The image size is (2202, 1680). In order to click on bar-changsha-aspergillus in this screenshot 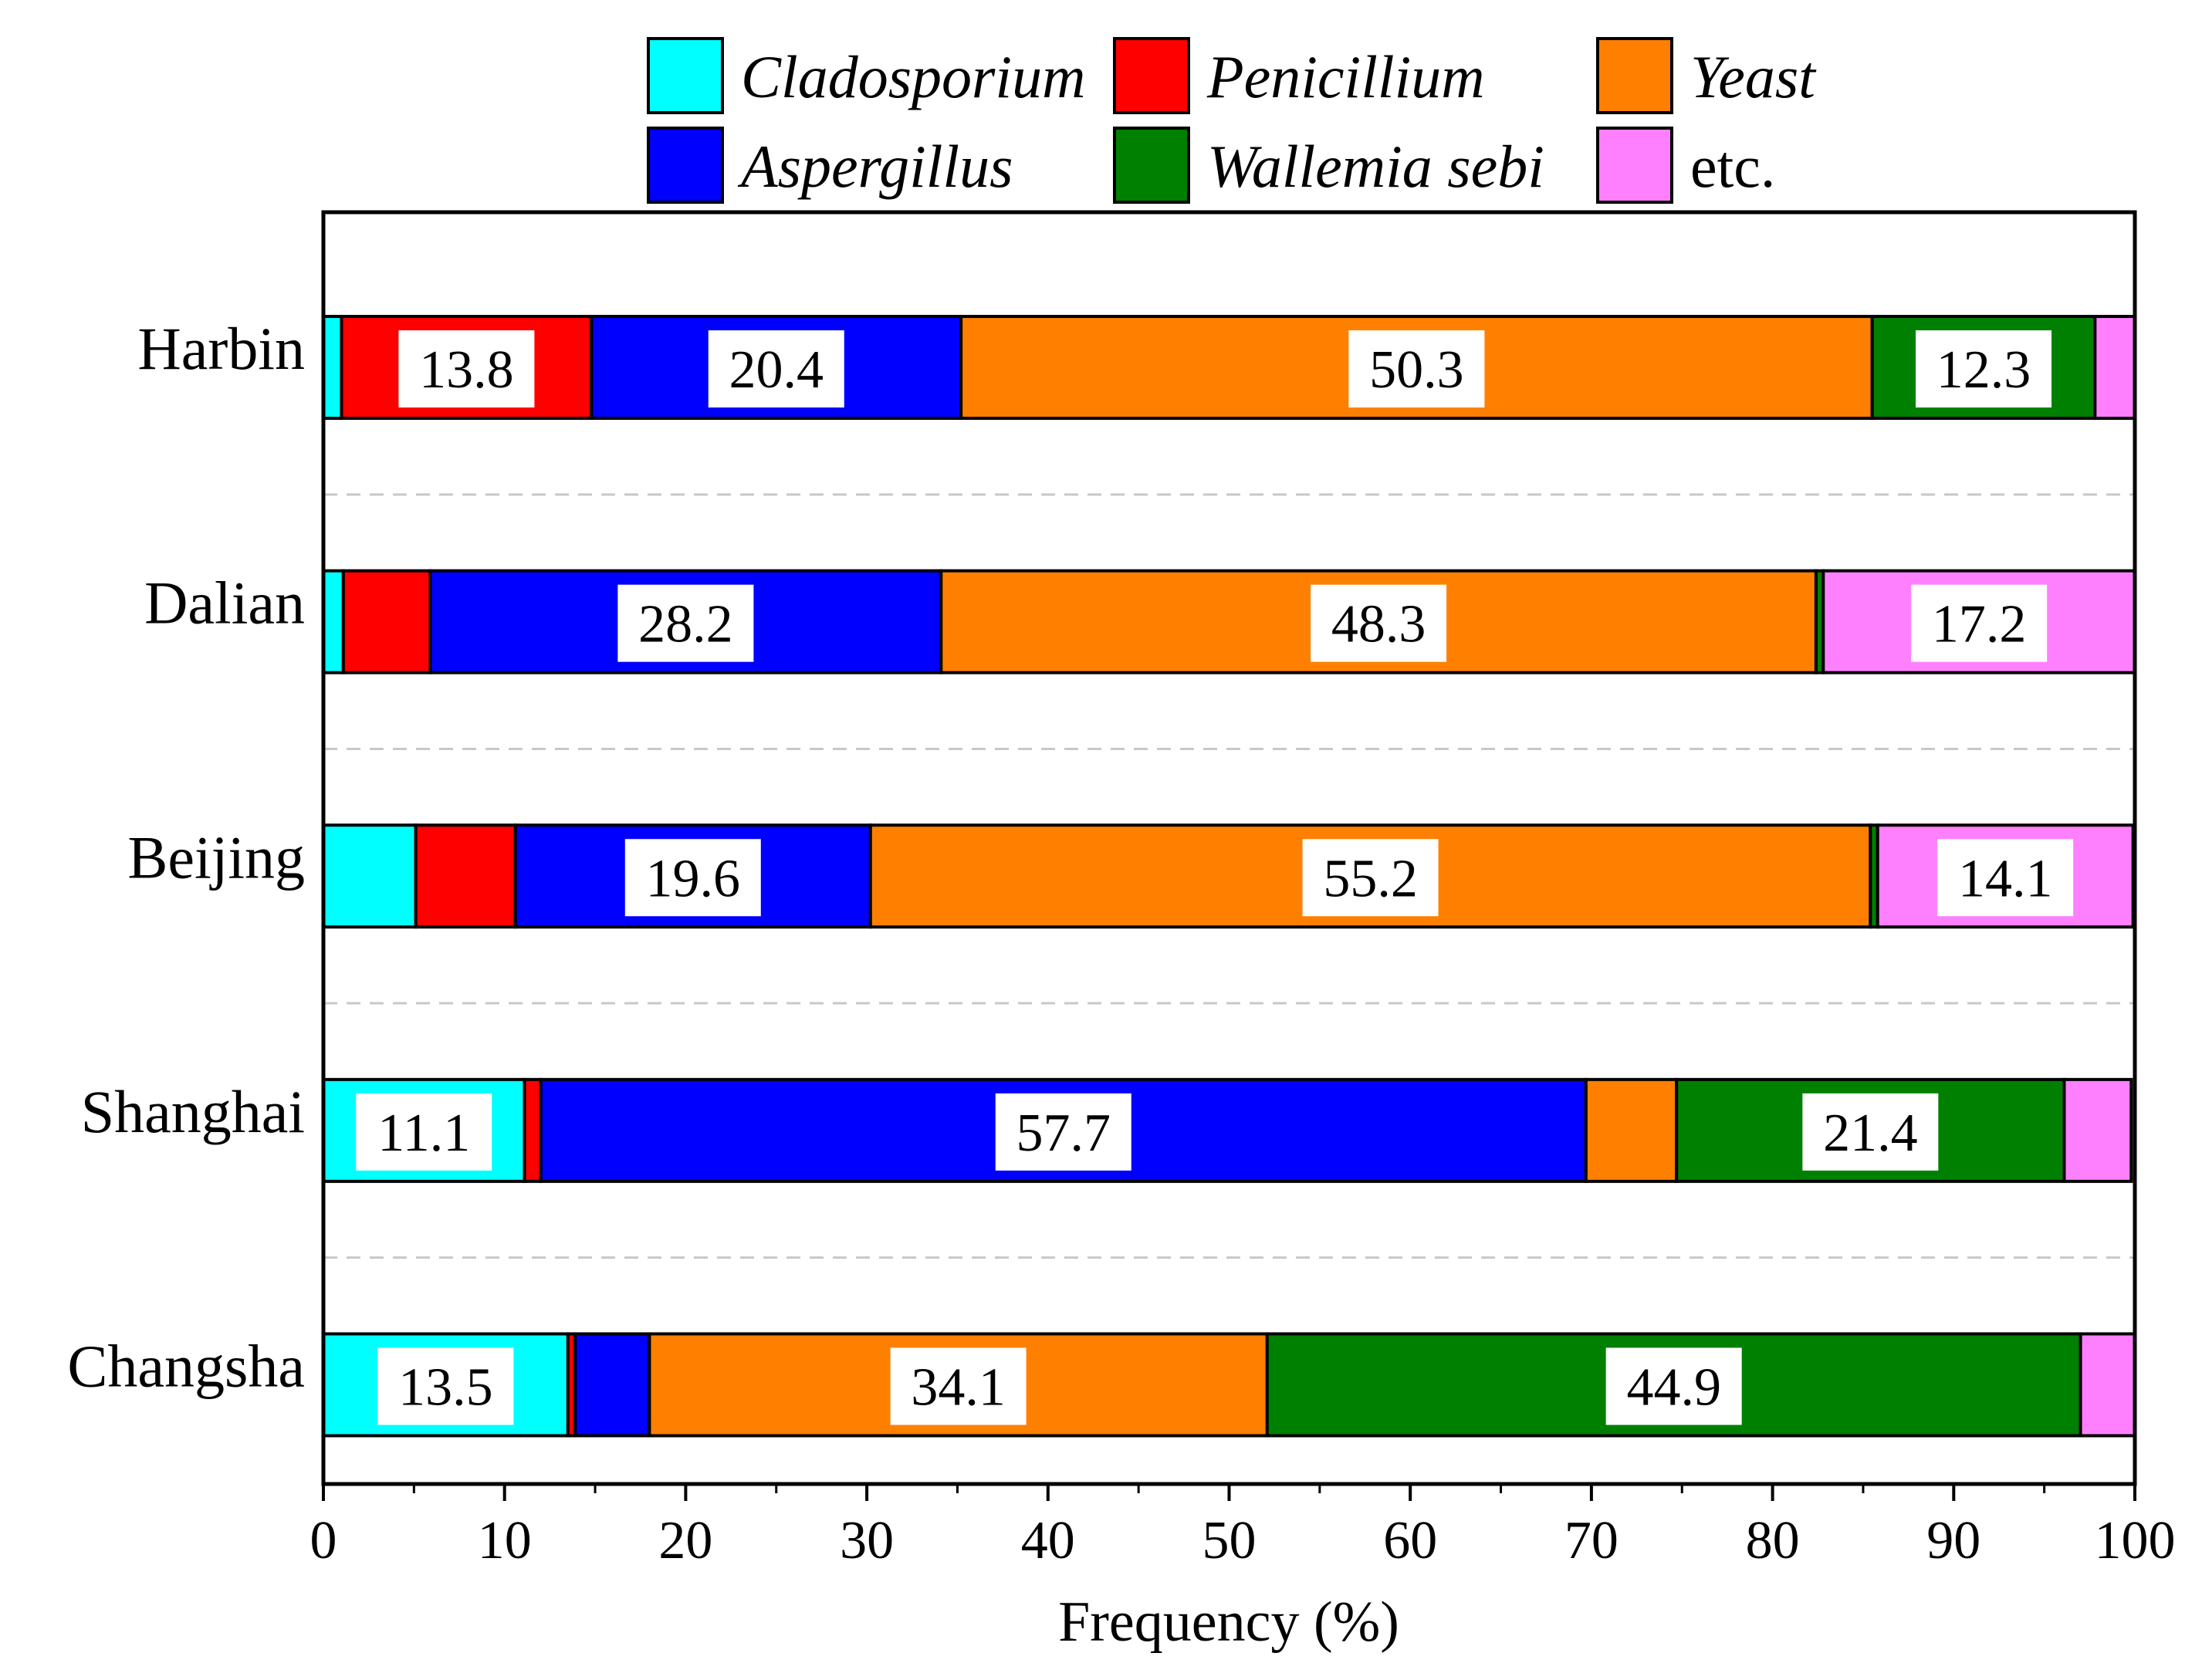, I will do `click(612, 1385)`.